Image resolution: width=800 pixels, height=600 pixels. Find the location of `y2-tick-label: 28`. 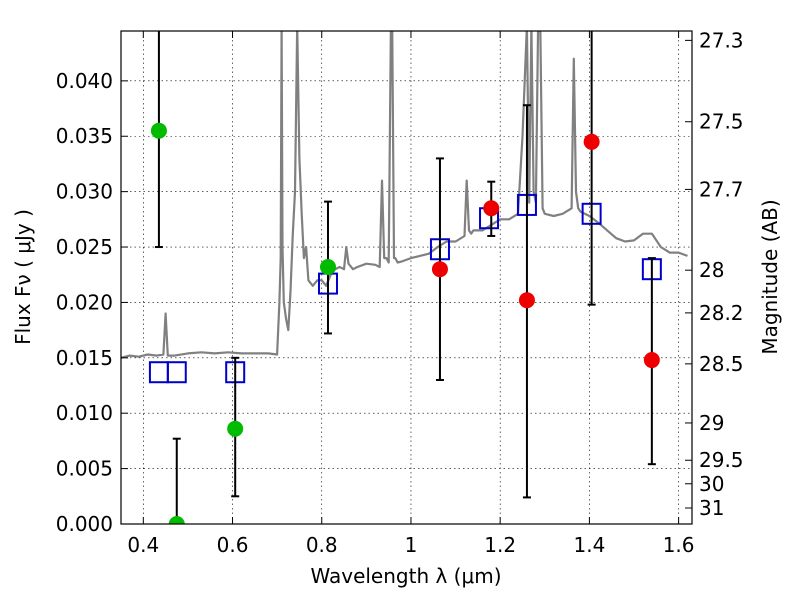

y2-tick-label: 28 is located at coordinates (711, 270).